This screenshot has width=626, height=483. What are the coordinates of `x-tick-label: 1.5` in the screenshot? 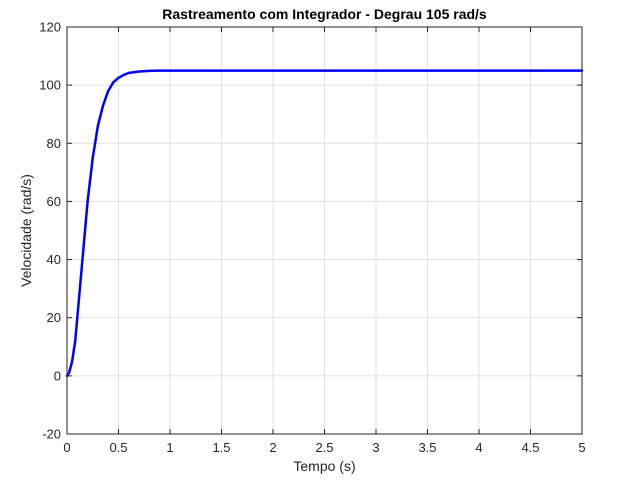 It's located at (221, 447).